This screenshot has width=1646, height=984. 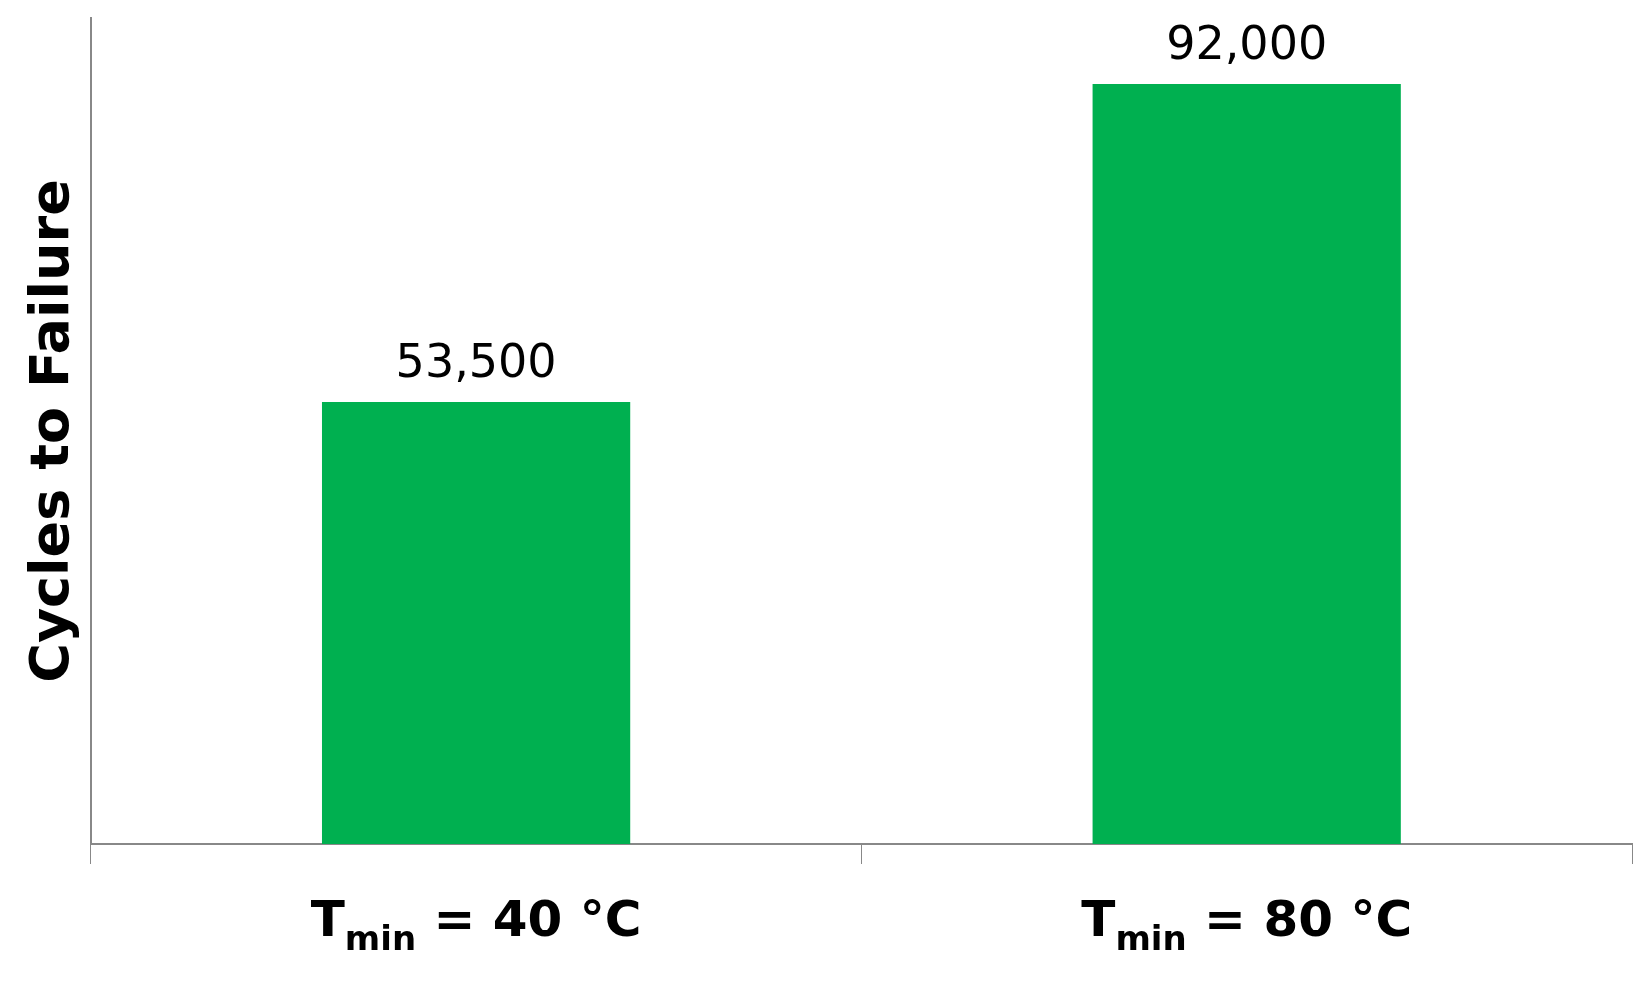 What do you see at coordinates (476, 361) in the screenshot?
I see `data-label: 53,500` at bounding box center [476, 361].